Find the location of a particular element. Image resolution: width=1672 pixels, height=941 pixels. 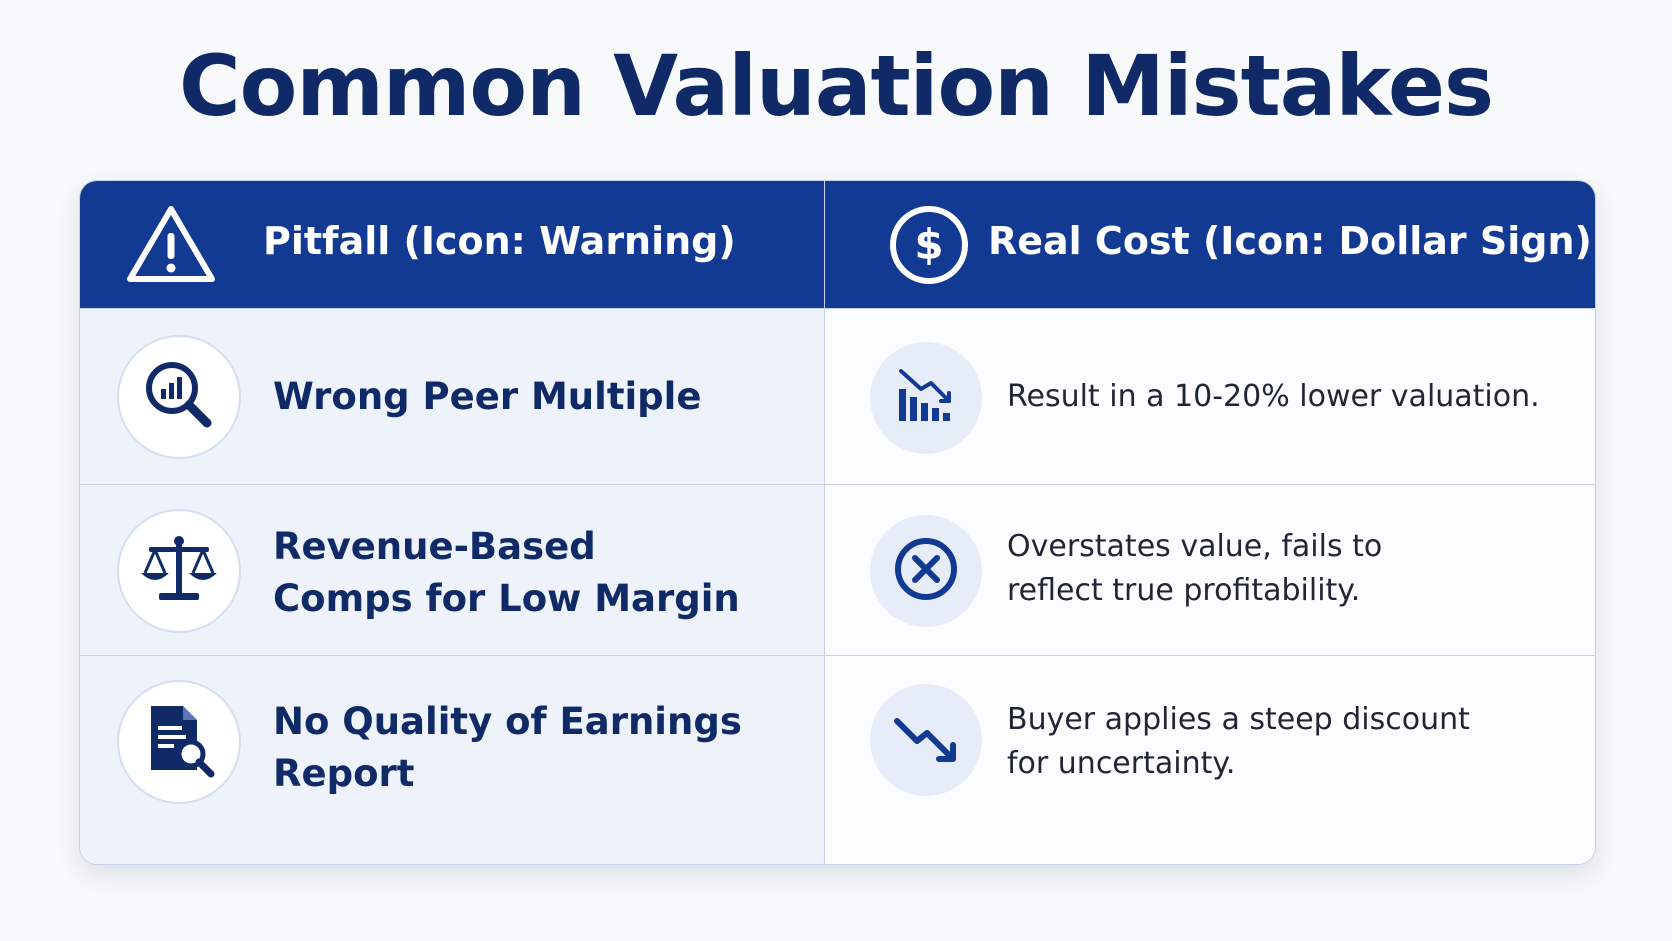

page-title: Common Valuation Mistakes is located at coordinates (836, 86).